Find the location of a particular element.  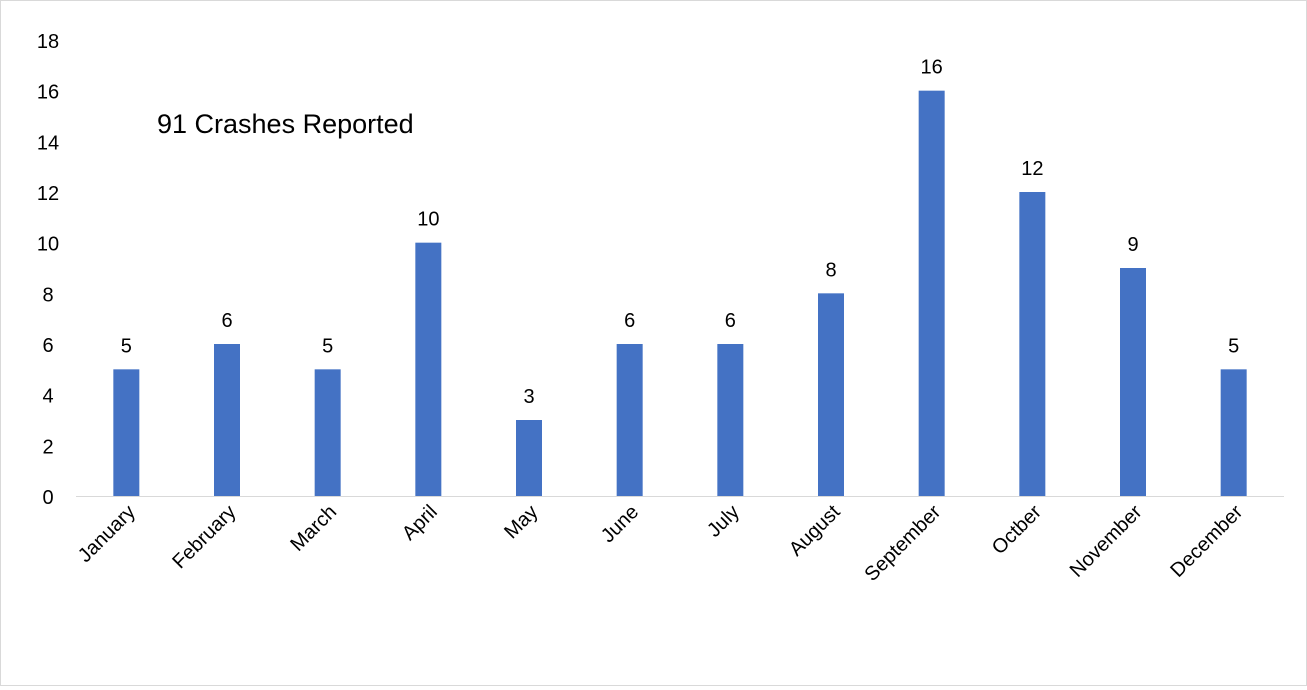

y-tick-label: 6 is located at coordinates (47, 346).